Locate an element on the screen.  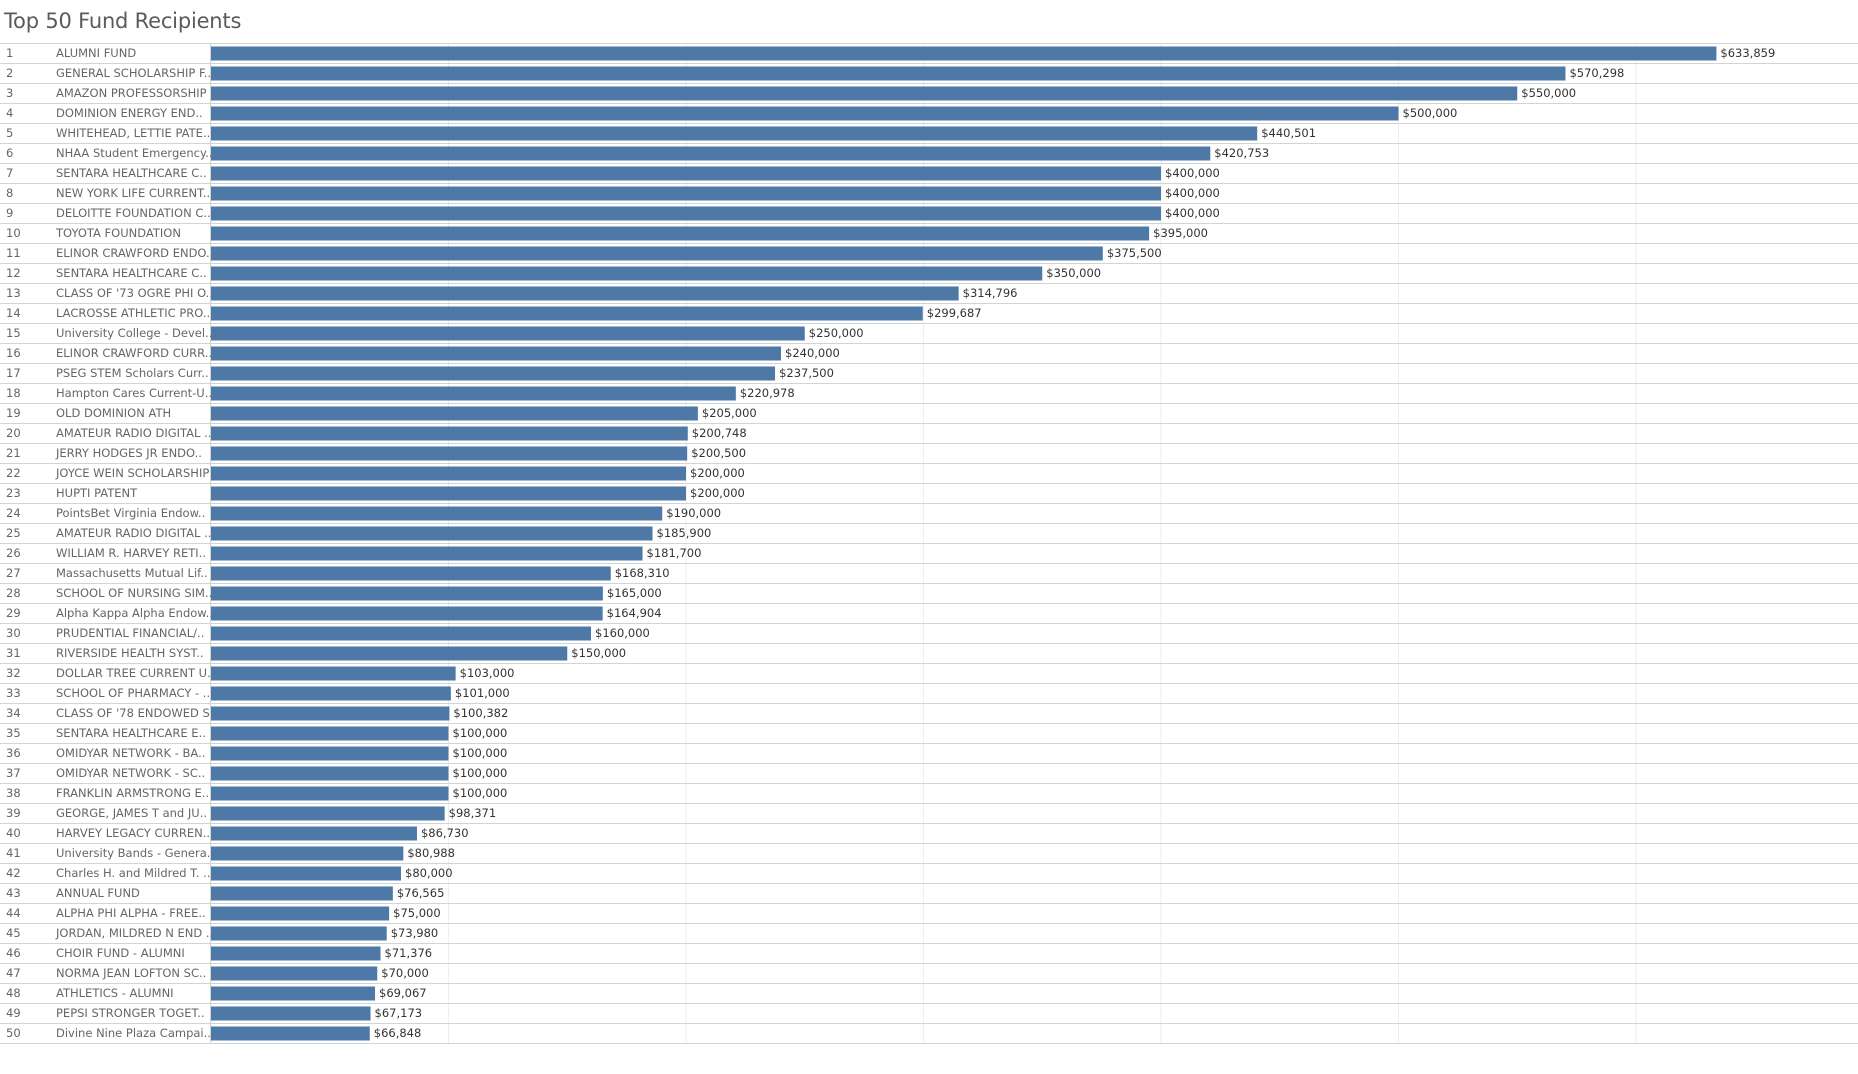
rank-label: 7 is located at coordinates (9, 173).